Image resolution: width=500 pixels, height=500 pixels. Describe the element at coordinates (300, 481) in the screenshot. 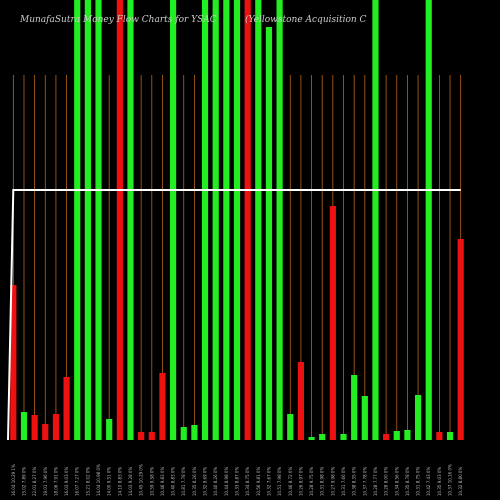

I see `x-tick-label: 10.26 8.97 0%` at that location.